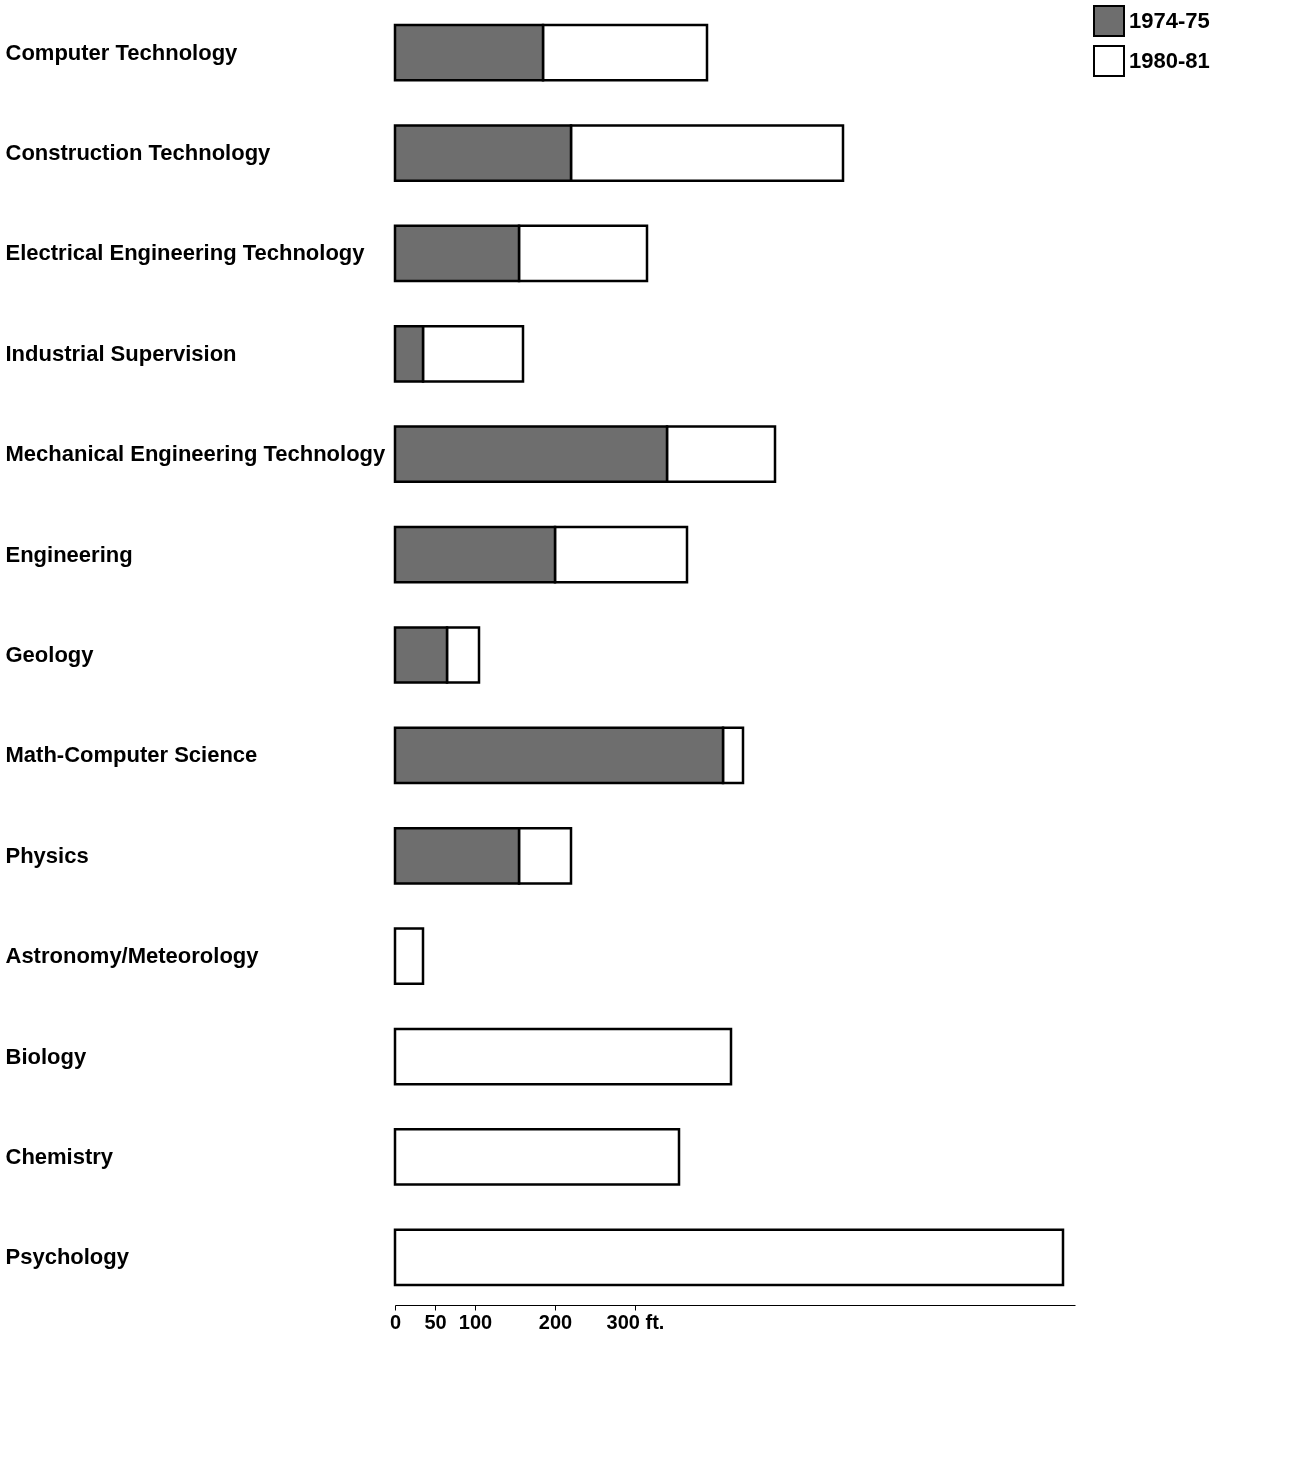  What do you see at coordinates (122, 52) in the screenshot?
I see `y-tick-label: Computer Technology` at bounding box center [122, 52].